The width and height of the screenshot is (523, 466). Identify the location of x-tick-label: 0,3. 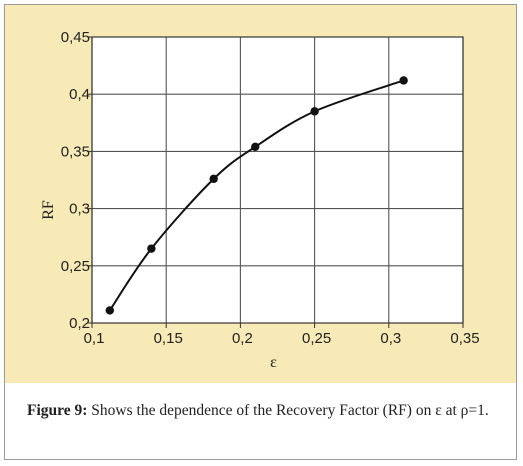
(390, 338).